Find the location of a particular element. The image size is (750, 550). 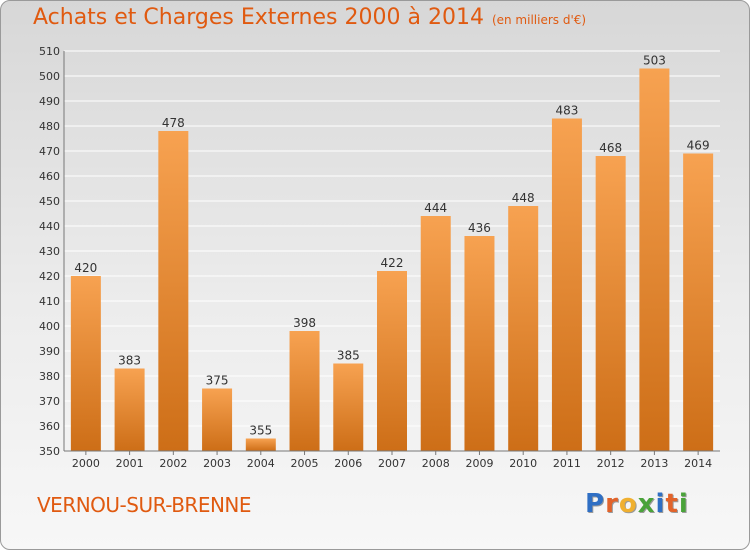

y-tick-label: 390 is located at coordinates (49, 351).